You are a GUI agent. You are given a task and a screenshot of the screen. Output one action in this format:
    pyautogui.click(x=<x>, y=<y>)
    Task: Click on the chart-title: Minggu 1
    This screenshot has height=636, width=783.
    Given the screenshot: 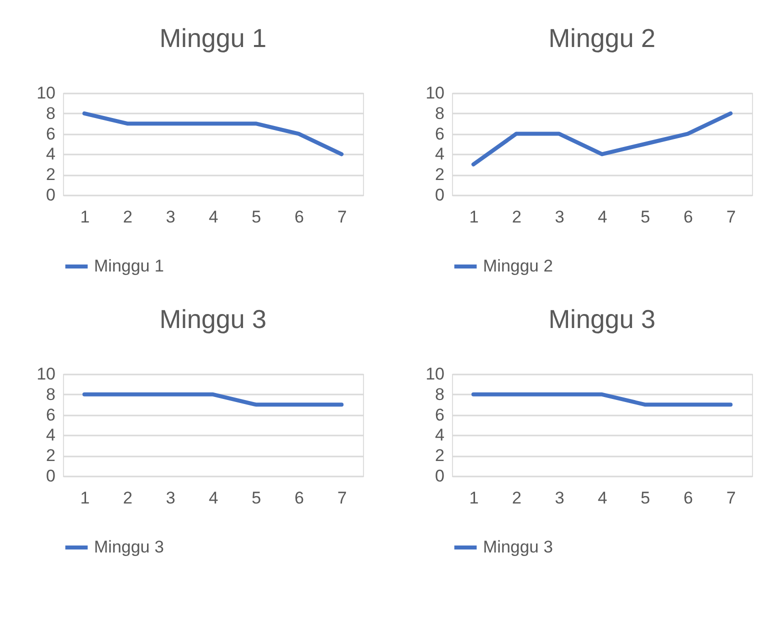 What is the action you would take?
    pyautogui.click(x=213, y=38)
    